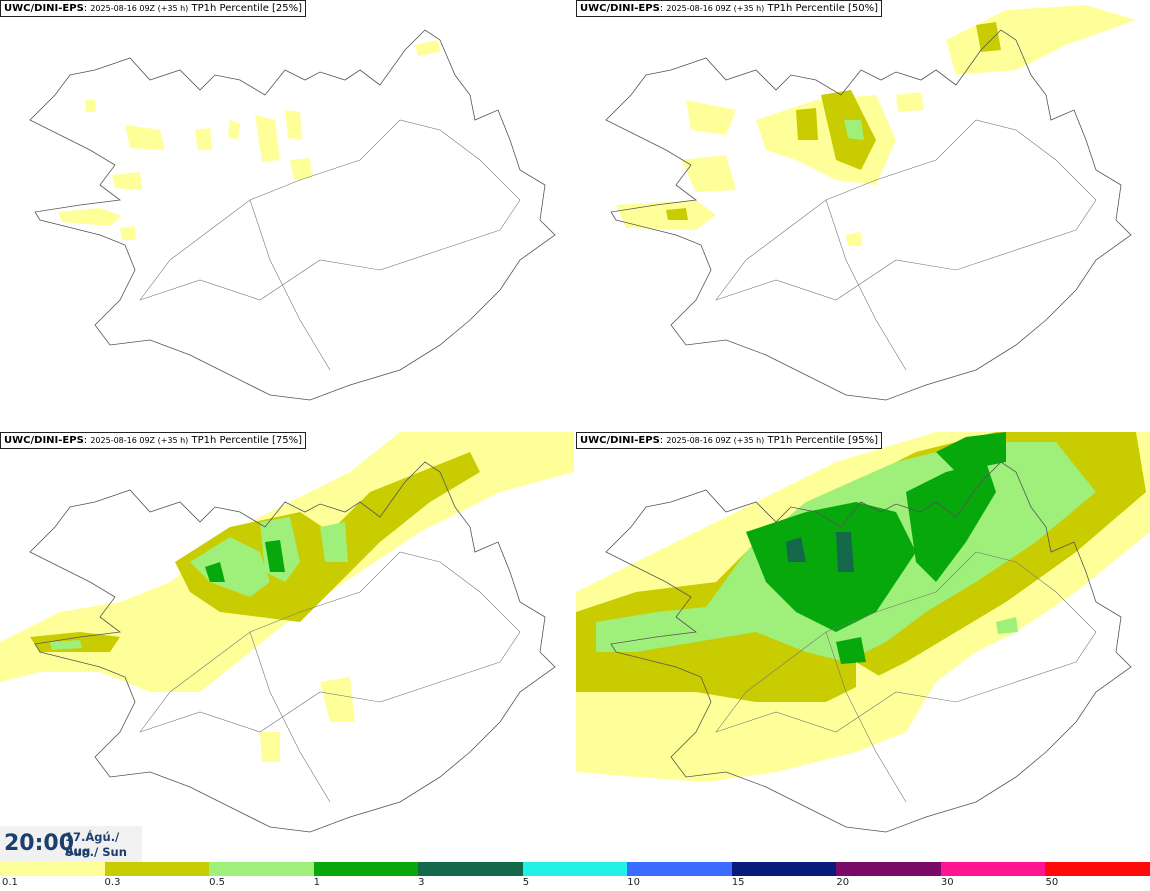 The height and width of the screenshot is (891, 1150). I want to click on valid-date: 17.Ágú./ Aug, so click(92, 844).